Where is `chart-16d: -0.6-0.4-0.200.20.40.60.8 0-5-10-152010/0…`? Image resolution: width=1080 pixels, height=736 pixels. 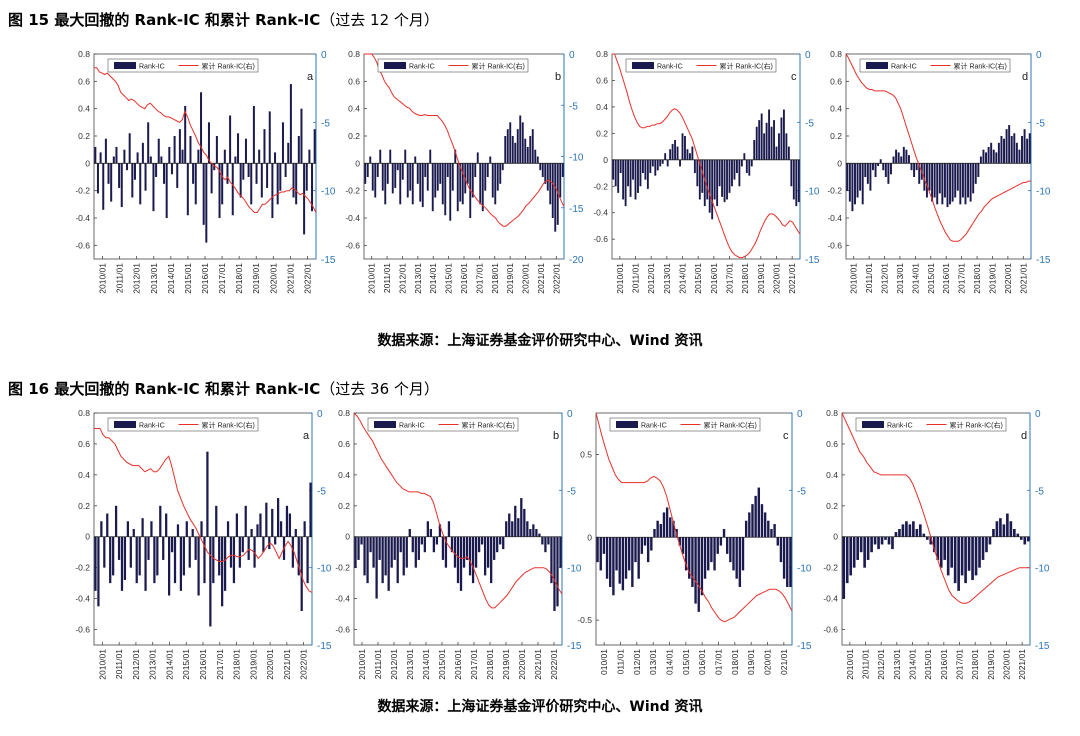 chart-16d: -0.6-0.4-0.200.20.40.60.8 0-5-10-152010/0… is located at coordinates (943, 545).